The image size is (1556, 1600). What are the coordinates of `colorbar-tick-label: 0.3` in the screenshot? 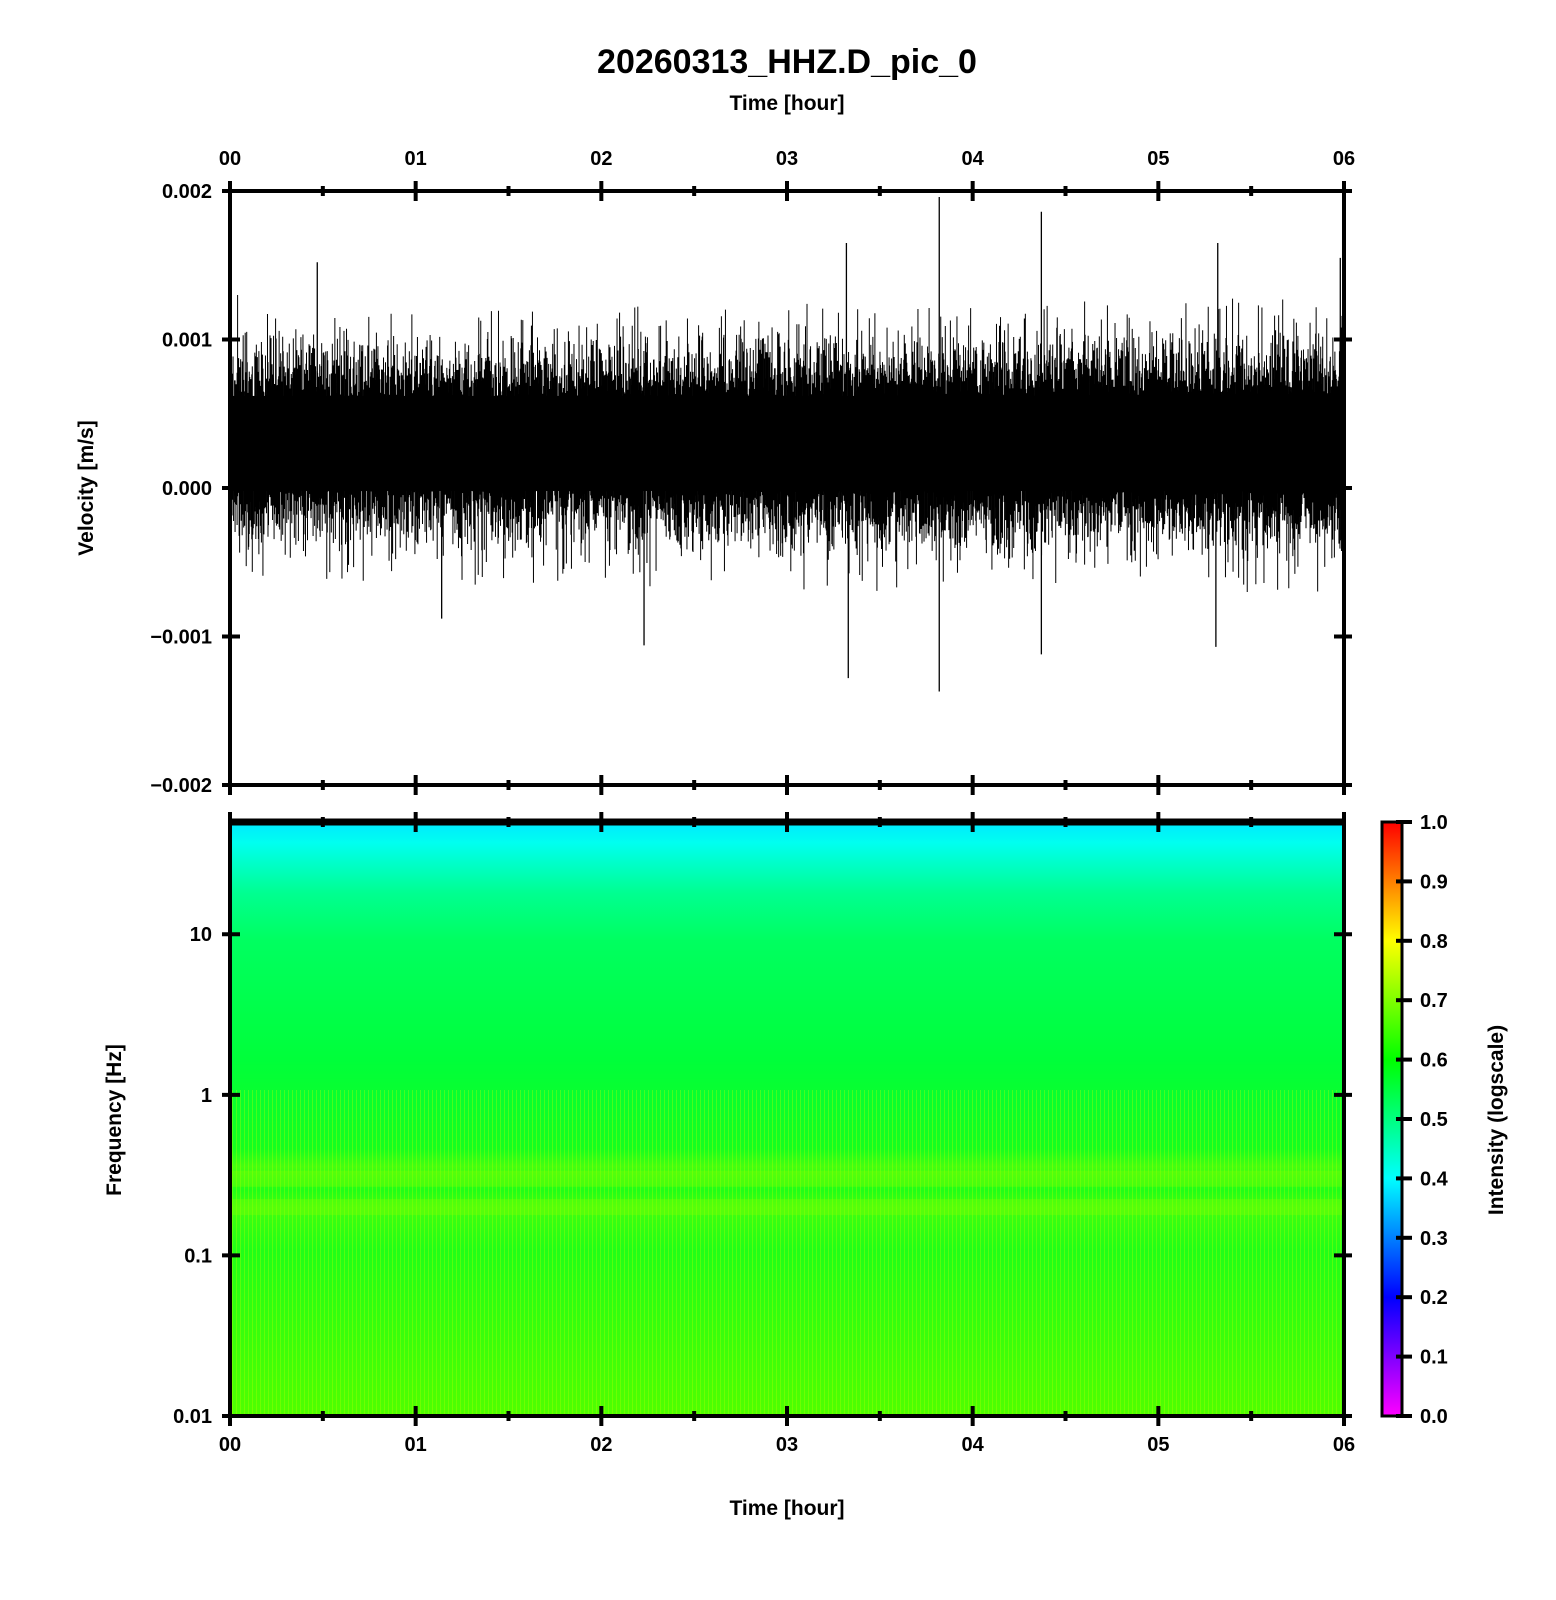 It's located at (1434, 1239).